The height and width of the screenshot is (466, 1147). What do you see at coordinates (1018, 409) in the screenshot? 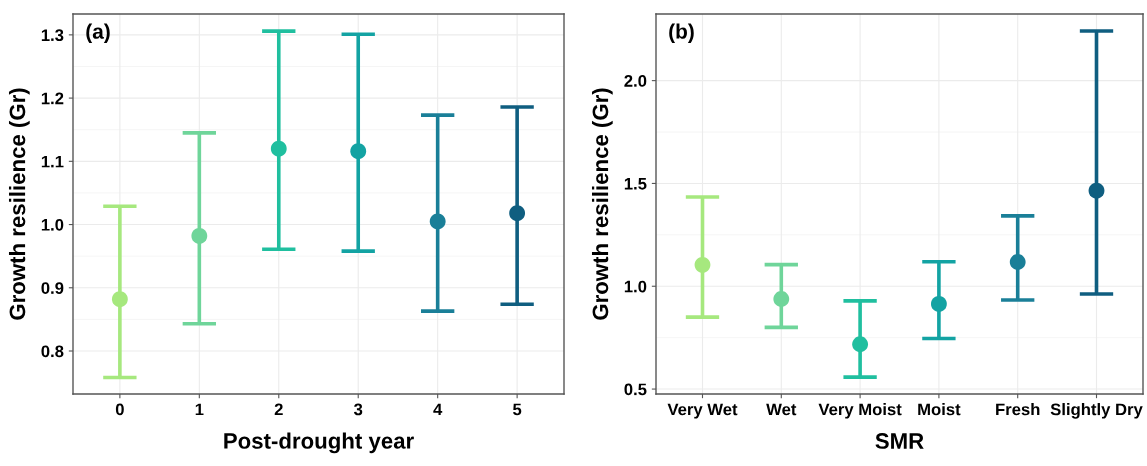
I see `x-tick-label: Fresh` at bounding box center [1018, 409].